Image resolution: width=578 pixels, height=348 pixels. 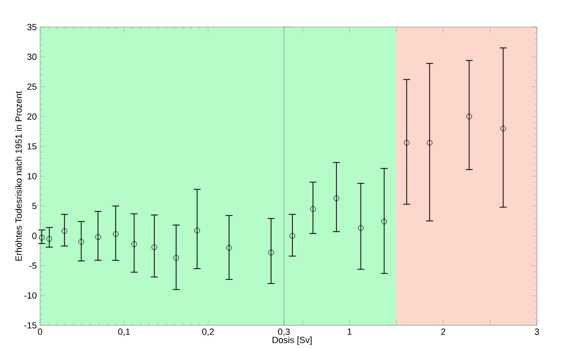 I want to click on y-tick-label: 10, so click(x=32, y=176).